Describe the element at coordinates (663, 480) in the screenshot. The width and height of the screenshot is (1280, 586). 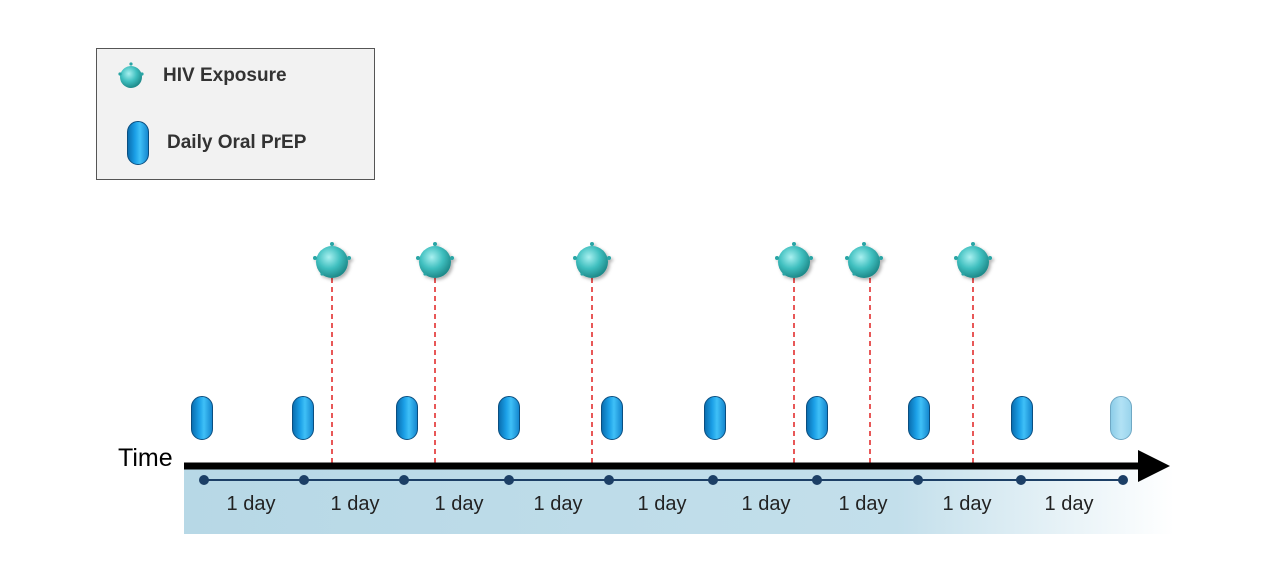
I see `day-tick-group` at that location.